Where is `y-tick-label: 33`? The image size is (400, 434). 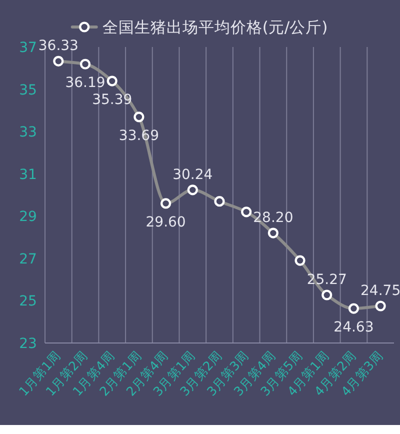 y-tick-label: 33 is located at coordinates (28, 132).